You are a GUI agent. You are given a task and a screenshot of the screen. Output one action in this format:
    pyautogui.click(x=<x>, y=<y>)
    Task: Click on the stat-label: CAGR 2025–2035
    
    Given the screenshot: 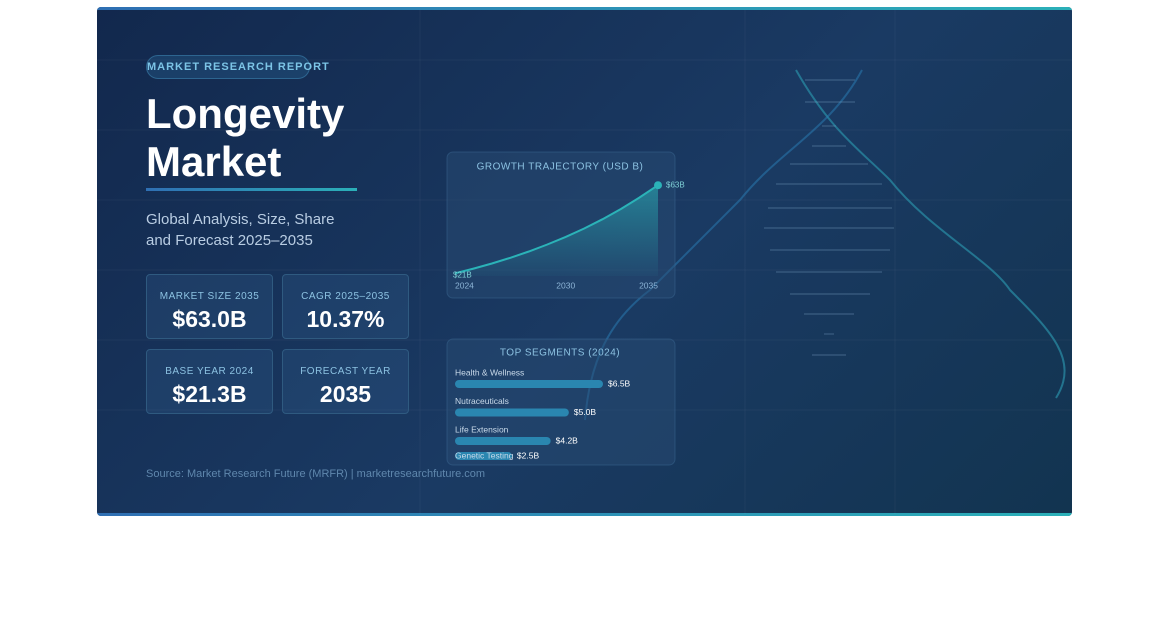 What is the action you would take?
    pyautogui.click(x=345, y=296)
    